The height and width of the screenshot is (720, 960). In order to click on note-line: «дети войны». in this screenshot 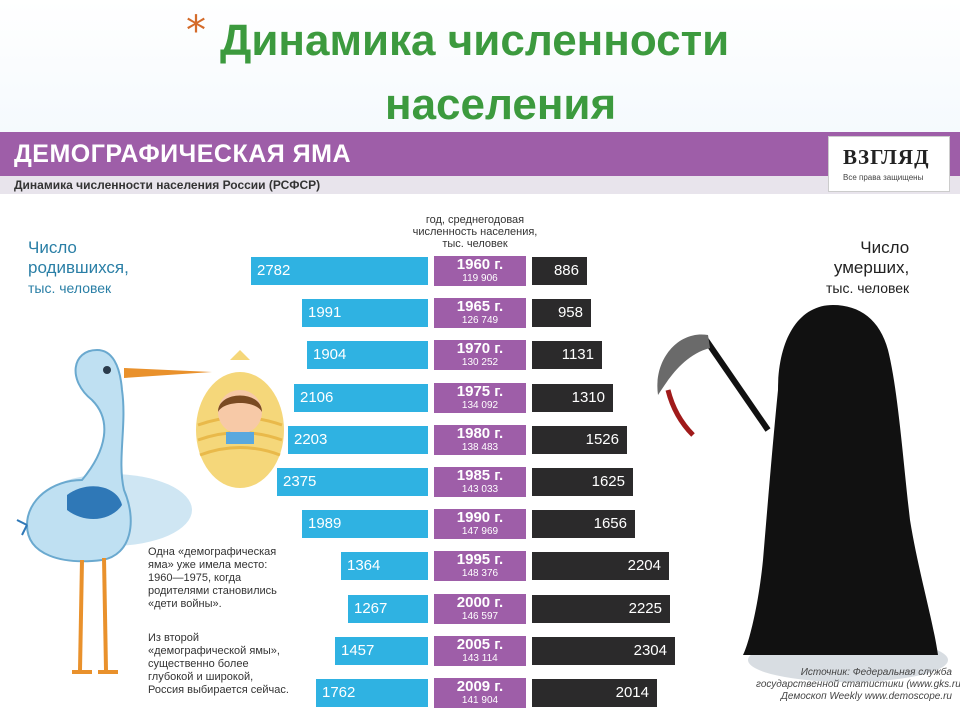, I will do `click(185, 604)`.